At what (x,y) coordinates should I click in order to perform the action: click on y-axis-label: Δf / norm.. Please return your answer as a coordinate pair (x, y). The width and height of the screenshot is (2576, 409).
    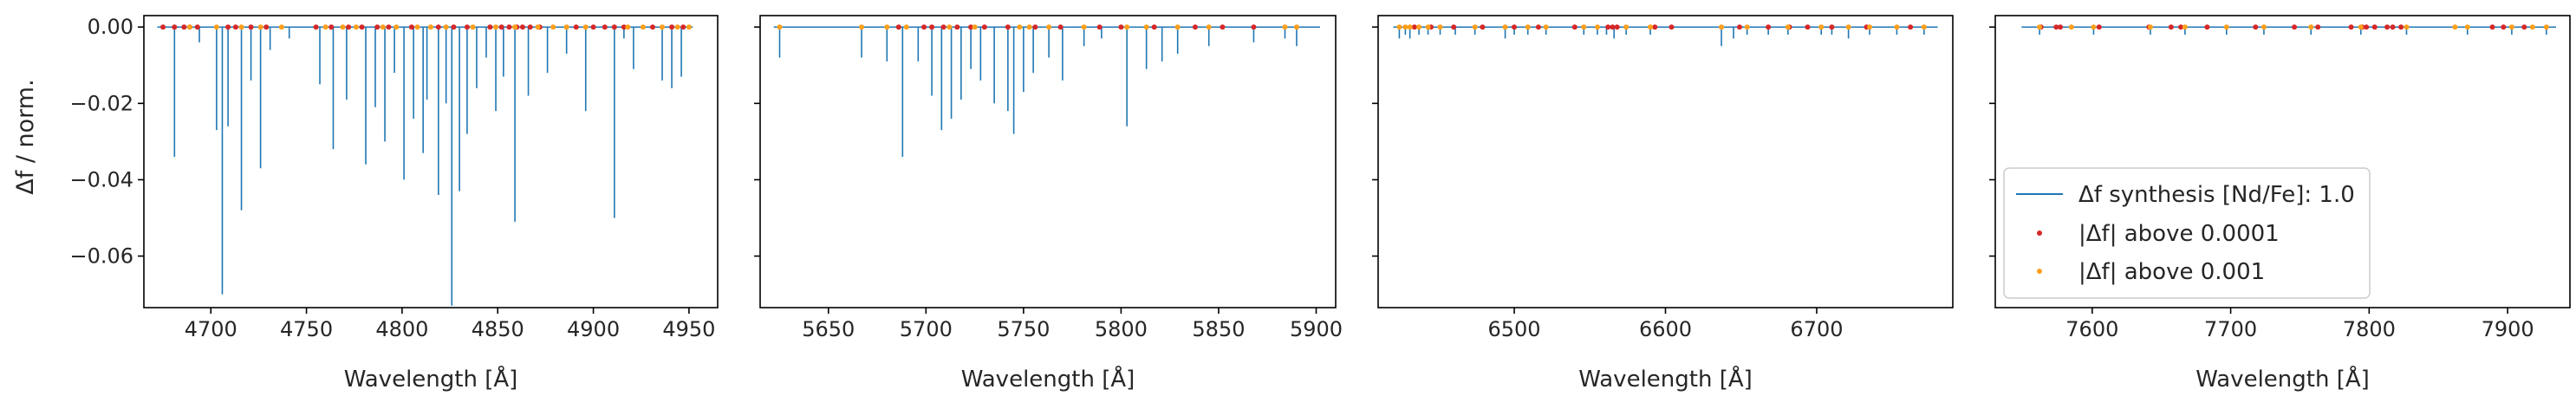
    Looking at the image, I should click on (25, 136).